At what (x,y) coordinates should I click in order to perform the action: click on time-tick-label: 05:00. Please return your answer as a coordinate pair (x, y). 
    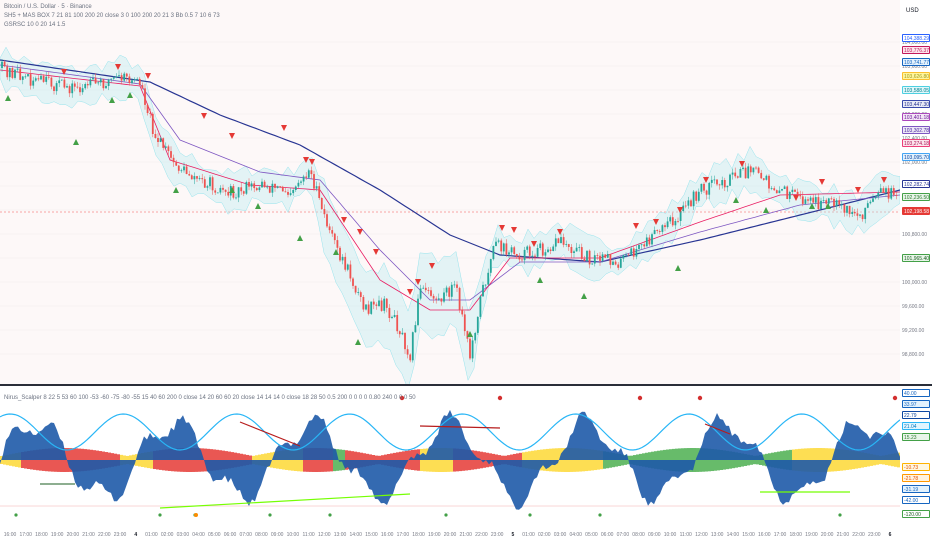
    Looking at the image, I should click on (591, 535).